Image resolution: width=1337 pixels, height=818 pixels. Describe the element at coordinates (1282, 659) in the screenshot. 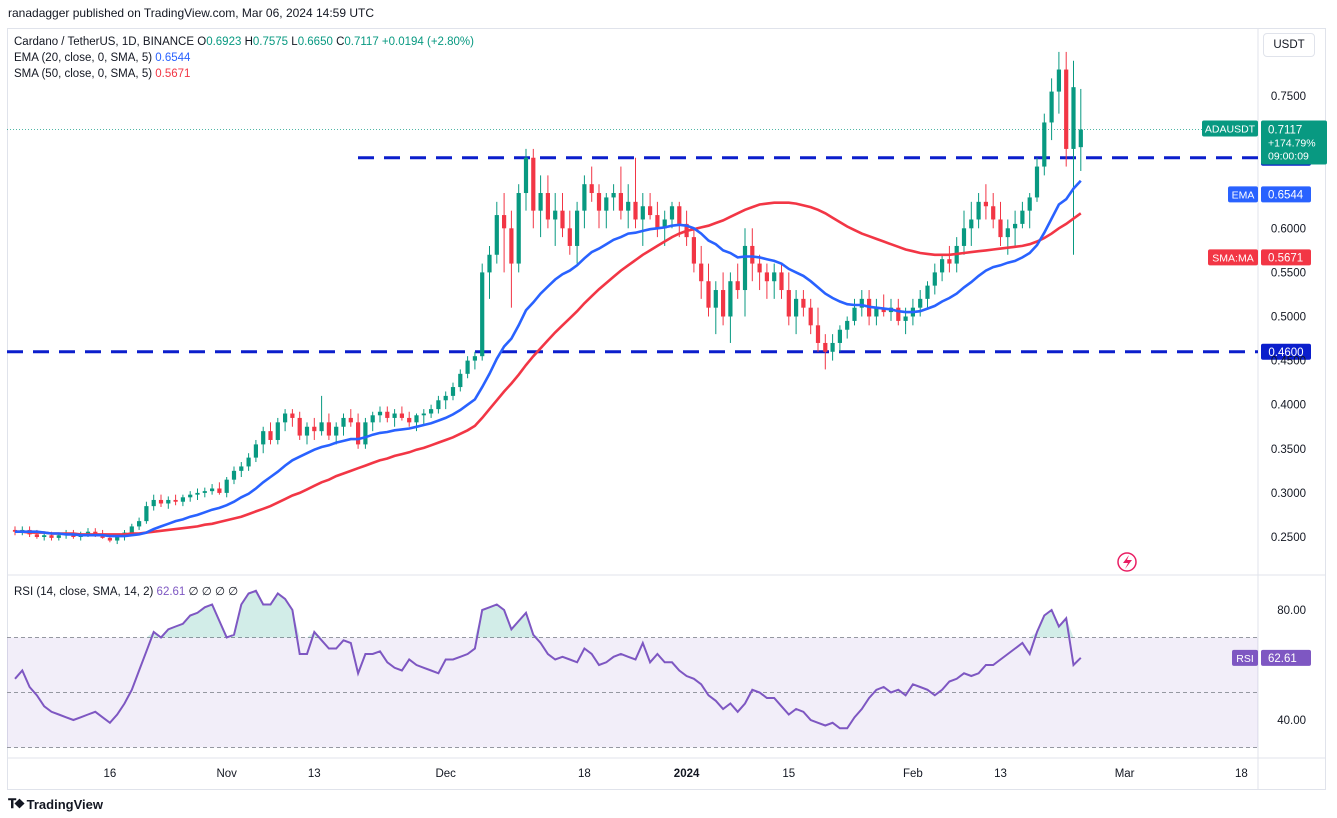

I see `rsi-value-label: 62.61` at that location.